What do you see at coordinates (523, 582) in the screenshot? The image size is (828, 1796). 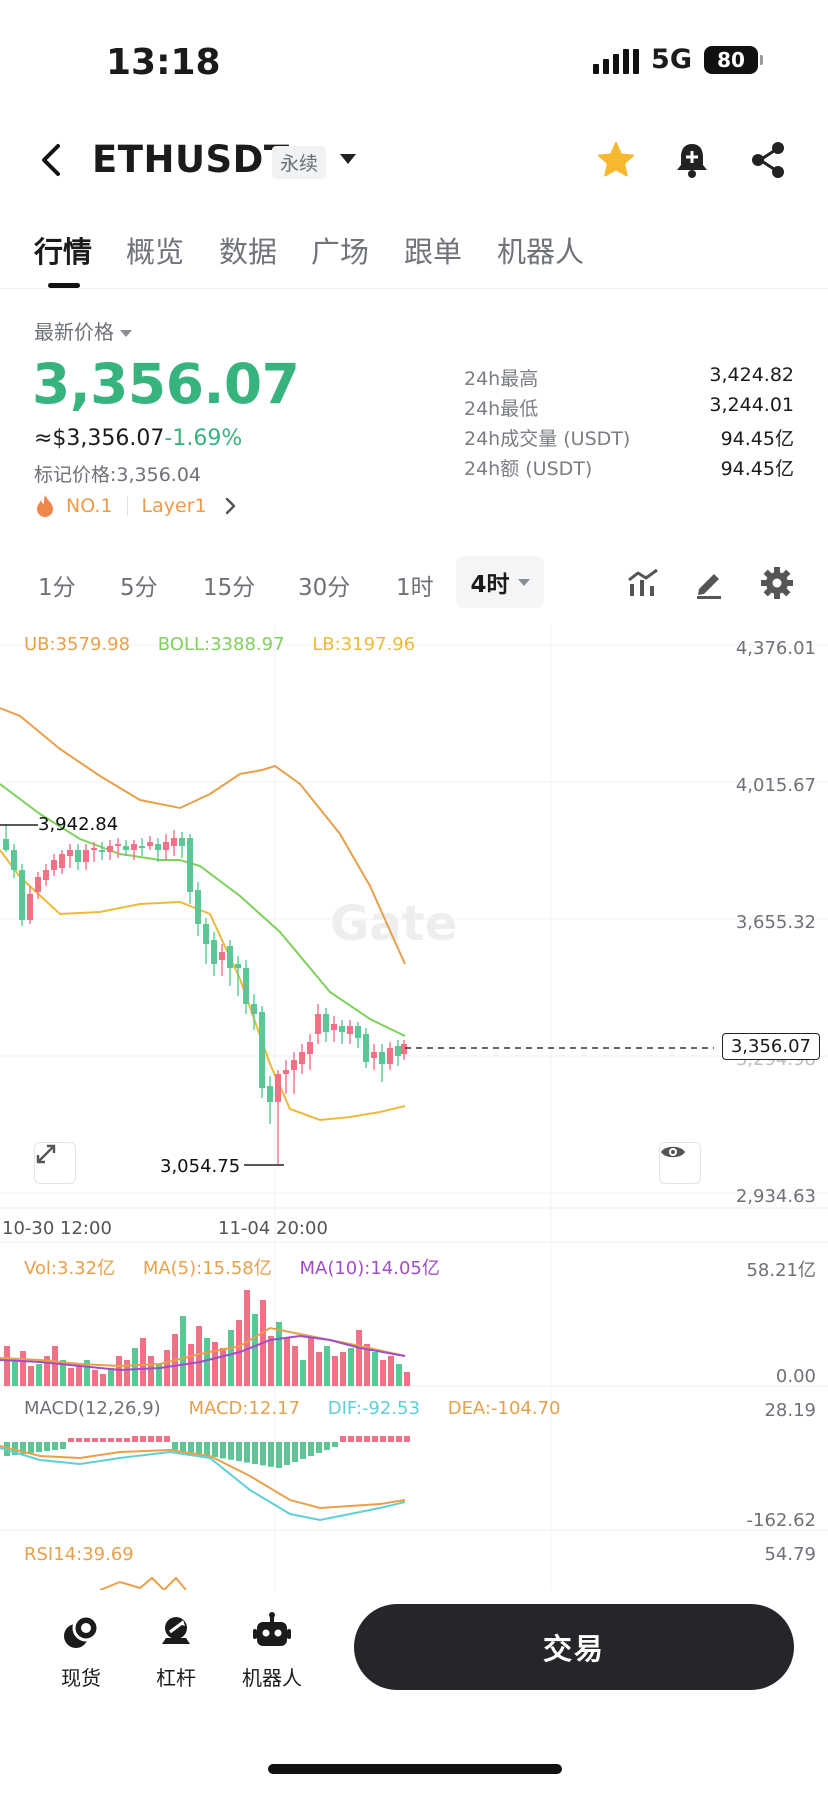 I see `interval-caret-icon` at bounding box center [523, 582].